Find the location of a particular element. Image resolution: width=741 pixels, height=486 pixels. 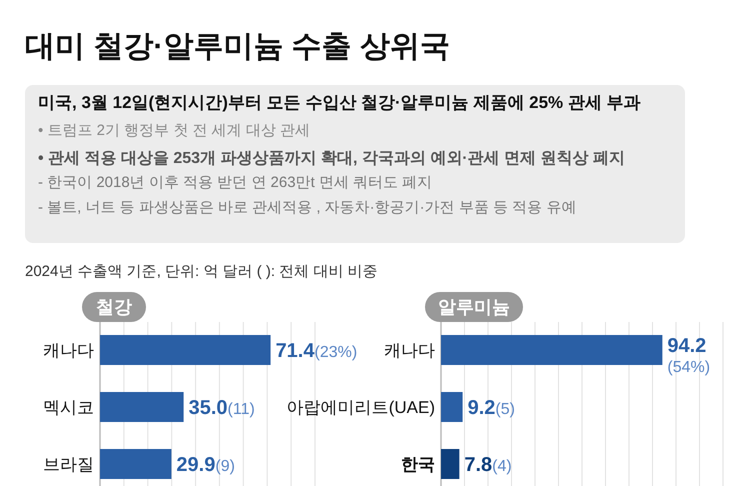

text: 미국, 3월 12일(현지시간)부터 모든 수입산 철강·알루미늄 제품에 25% 관세 부과 is located at coordinates (339, 102).